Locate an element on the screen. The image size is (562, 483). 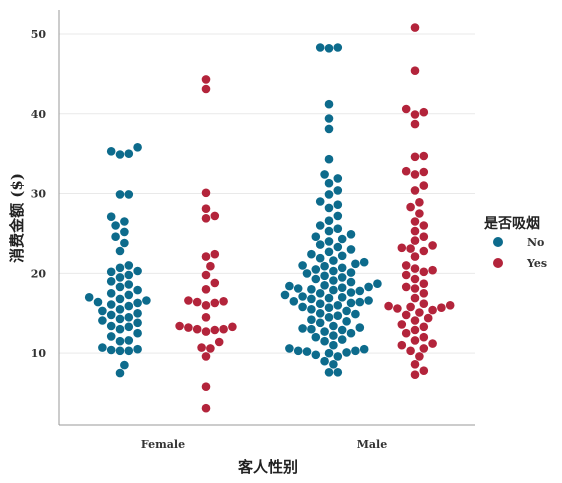
y-tick-label: 20 is located at coordinates (39, 273).